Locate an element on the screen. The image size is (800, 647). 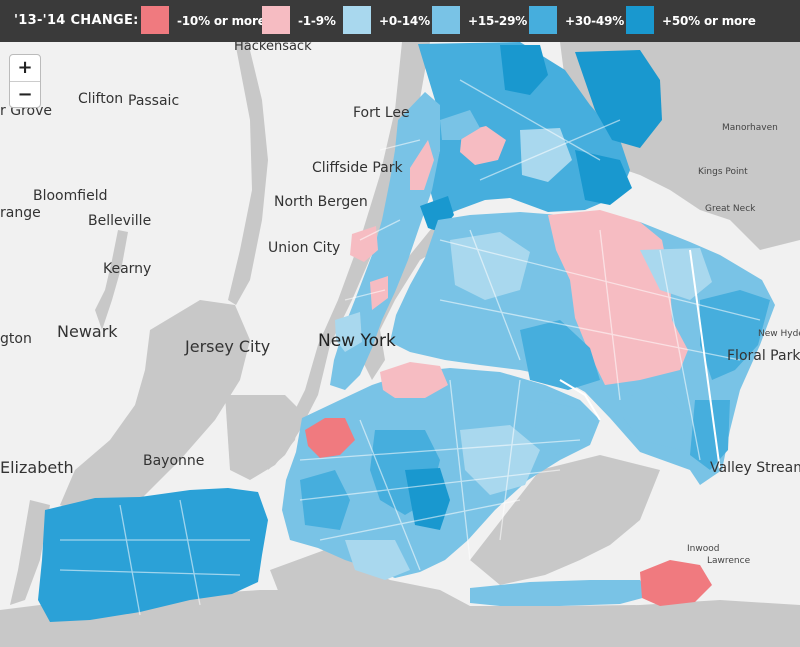
label-union-city: Union City is located at coordinates (304, 248).